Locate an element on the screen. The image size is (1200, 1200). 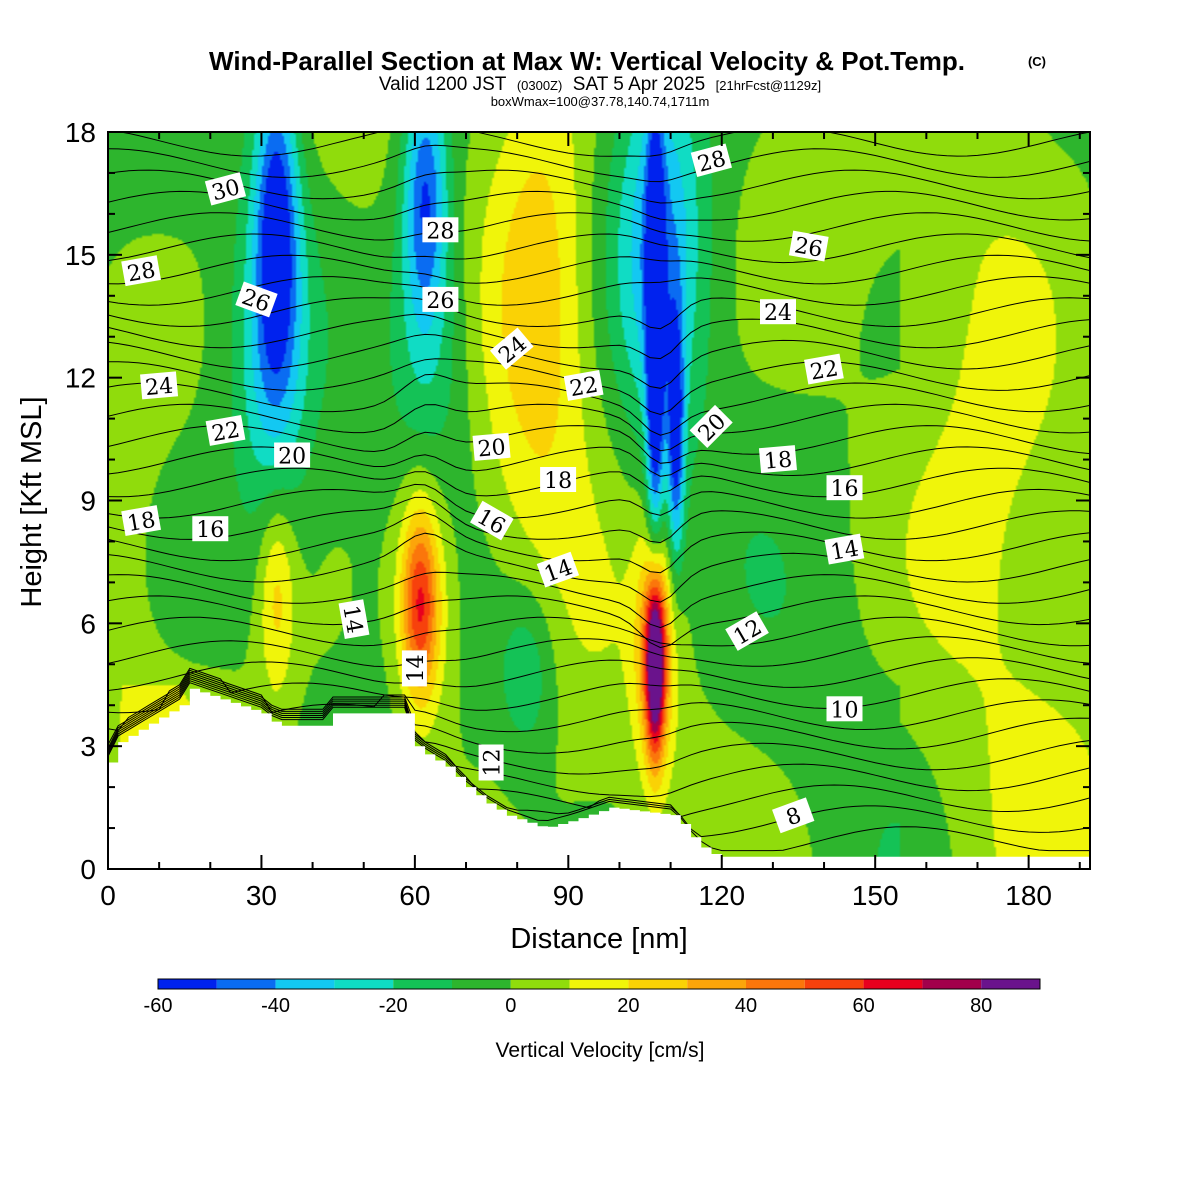
colorbar-tick-label: 0 is located at coordinates (510, 1006).